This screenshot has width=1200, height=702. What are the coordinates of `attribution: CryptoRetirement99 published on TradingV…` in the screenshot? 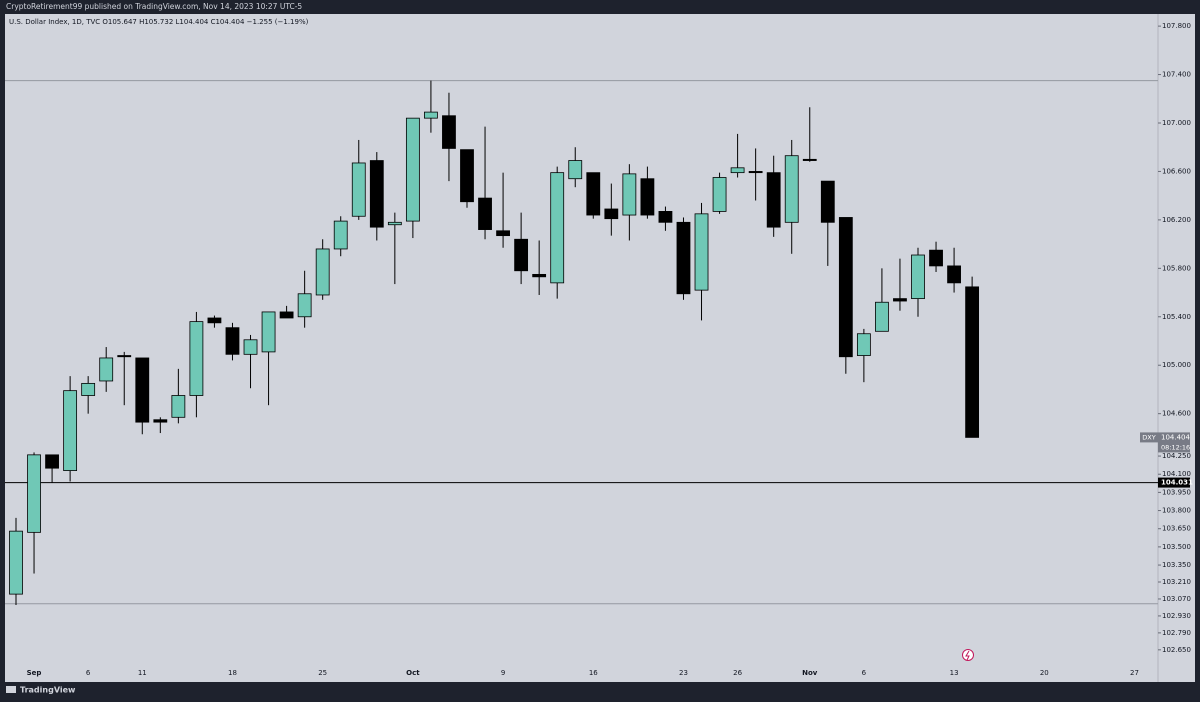 It's located at (154, 6).